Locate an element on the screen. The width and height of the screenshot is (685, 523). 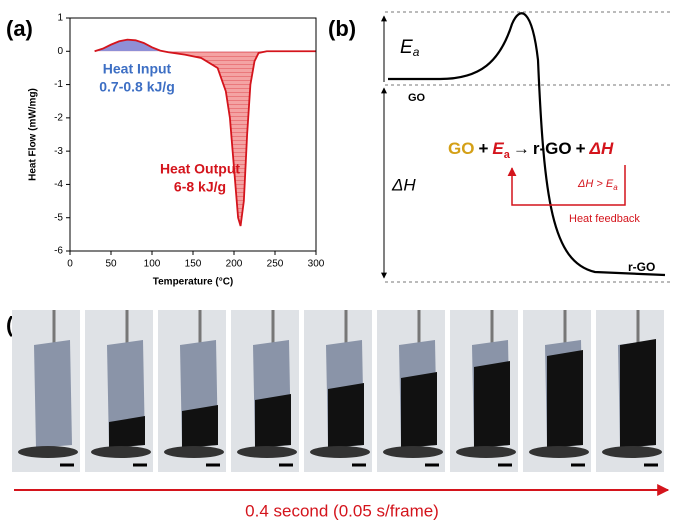
equation: GO + Ea → r-GO + ΔH is located at coordinates (531, 149).